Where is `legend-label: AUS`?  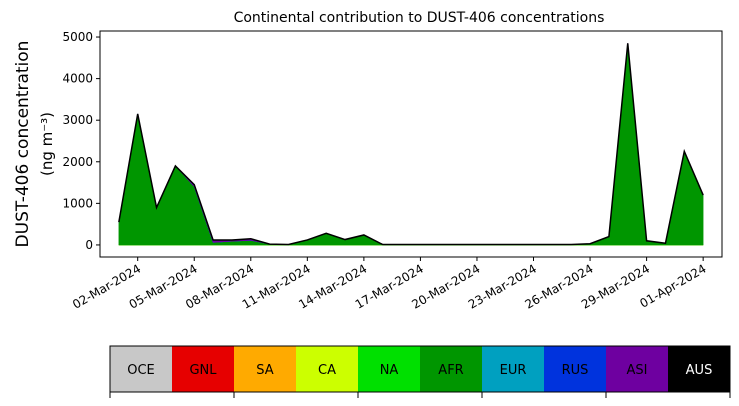 legend-label: AUS is located at coordinates (699, 370).